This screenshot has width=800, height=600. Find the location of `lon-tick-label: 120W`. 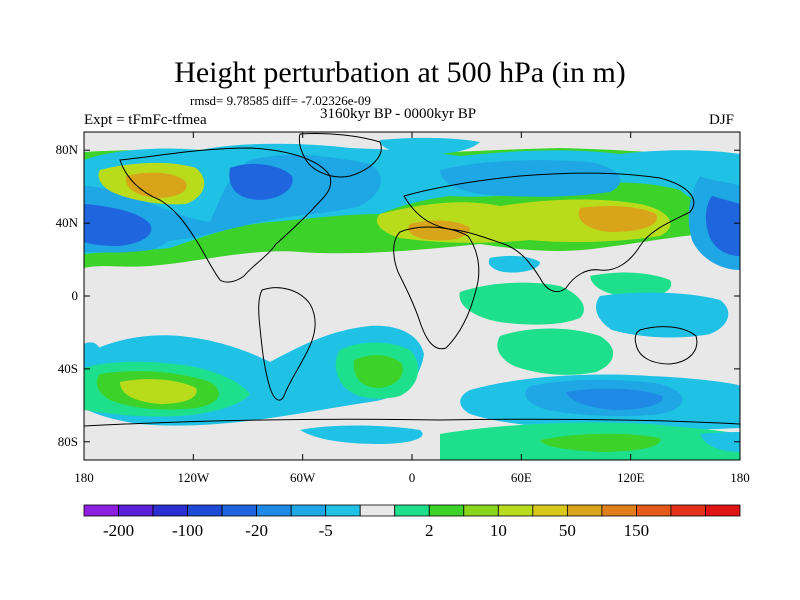

lon-tick-label: 120W is located at coordinates (193, 477).